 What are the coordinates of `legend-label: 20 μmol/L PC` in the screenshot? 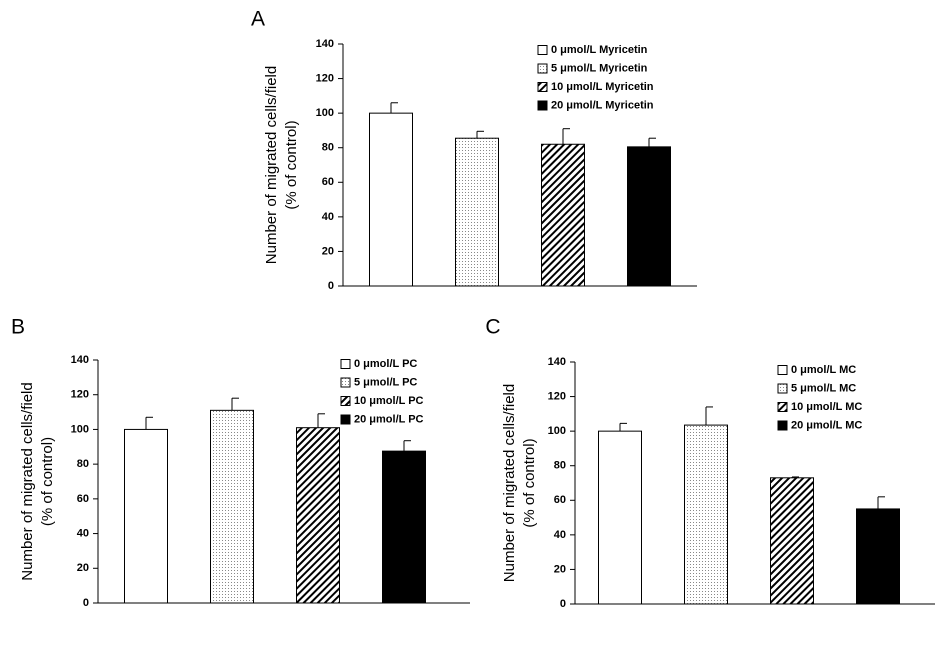 It's located at (389, 419).